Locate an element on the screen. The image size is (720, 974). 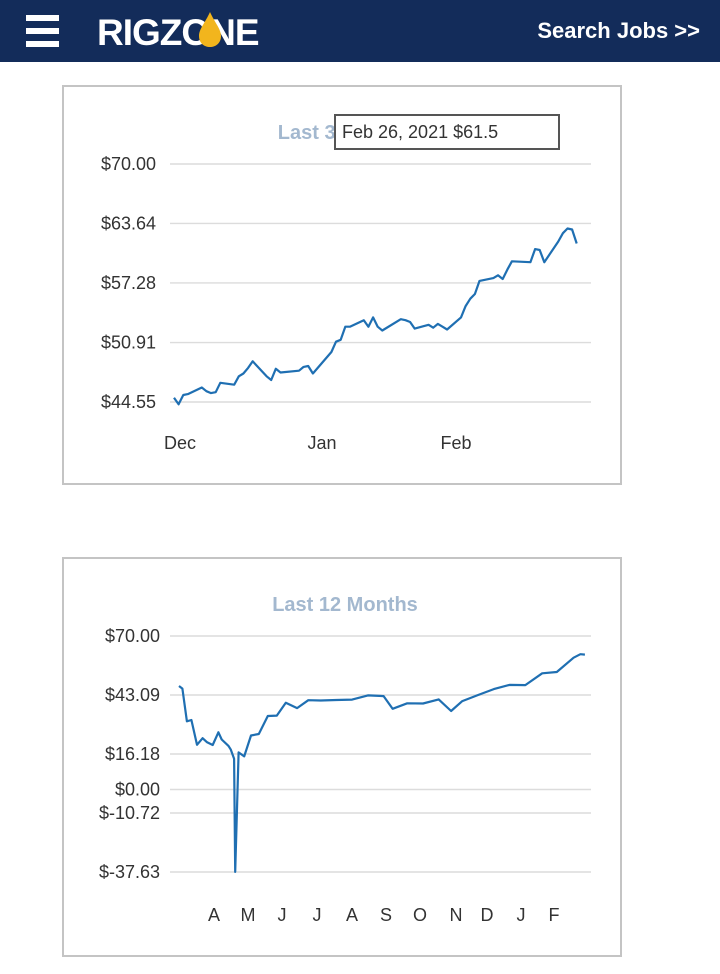
x-tick-label: S is located at coordinates (386, 915).